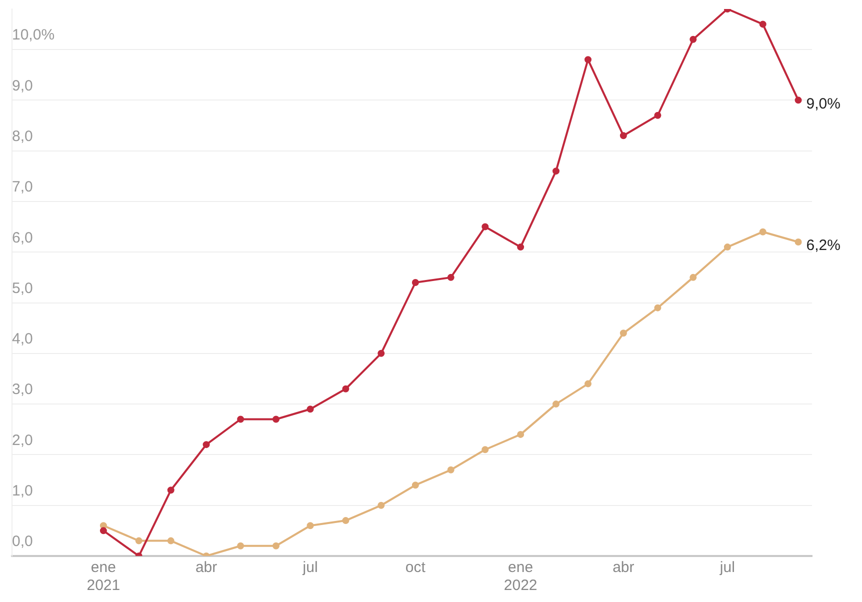 This screenshot has height=602, width=862. What do you see at coordinates (22, 541) in the screenshot?
I see `y-tick-label: 0,0` at bounding box center [22, 541].